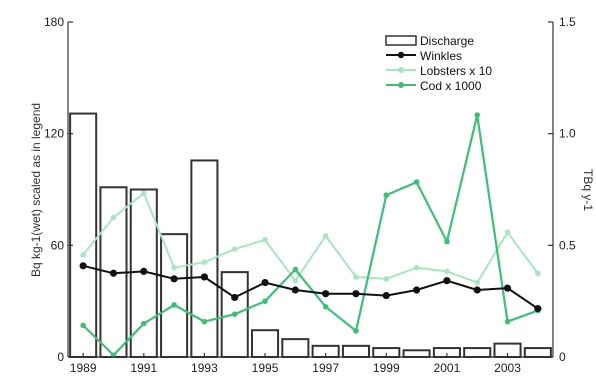  I want to click on point-winkles-2000, so click(416, 290).